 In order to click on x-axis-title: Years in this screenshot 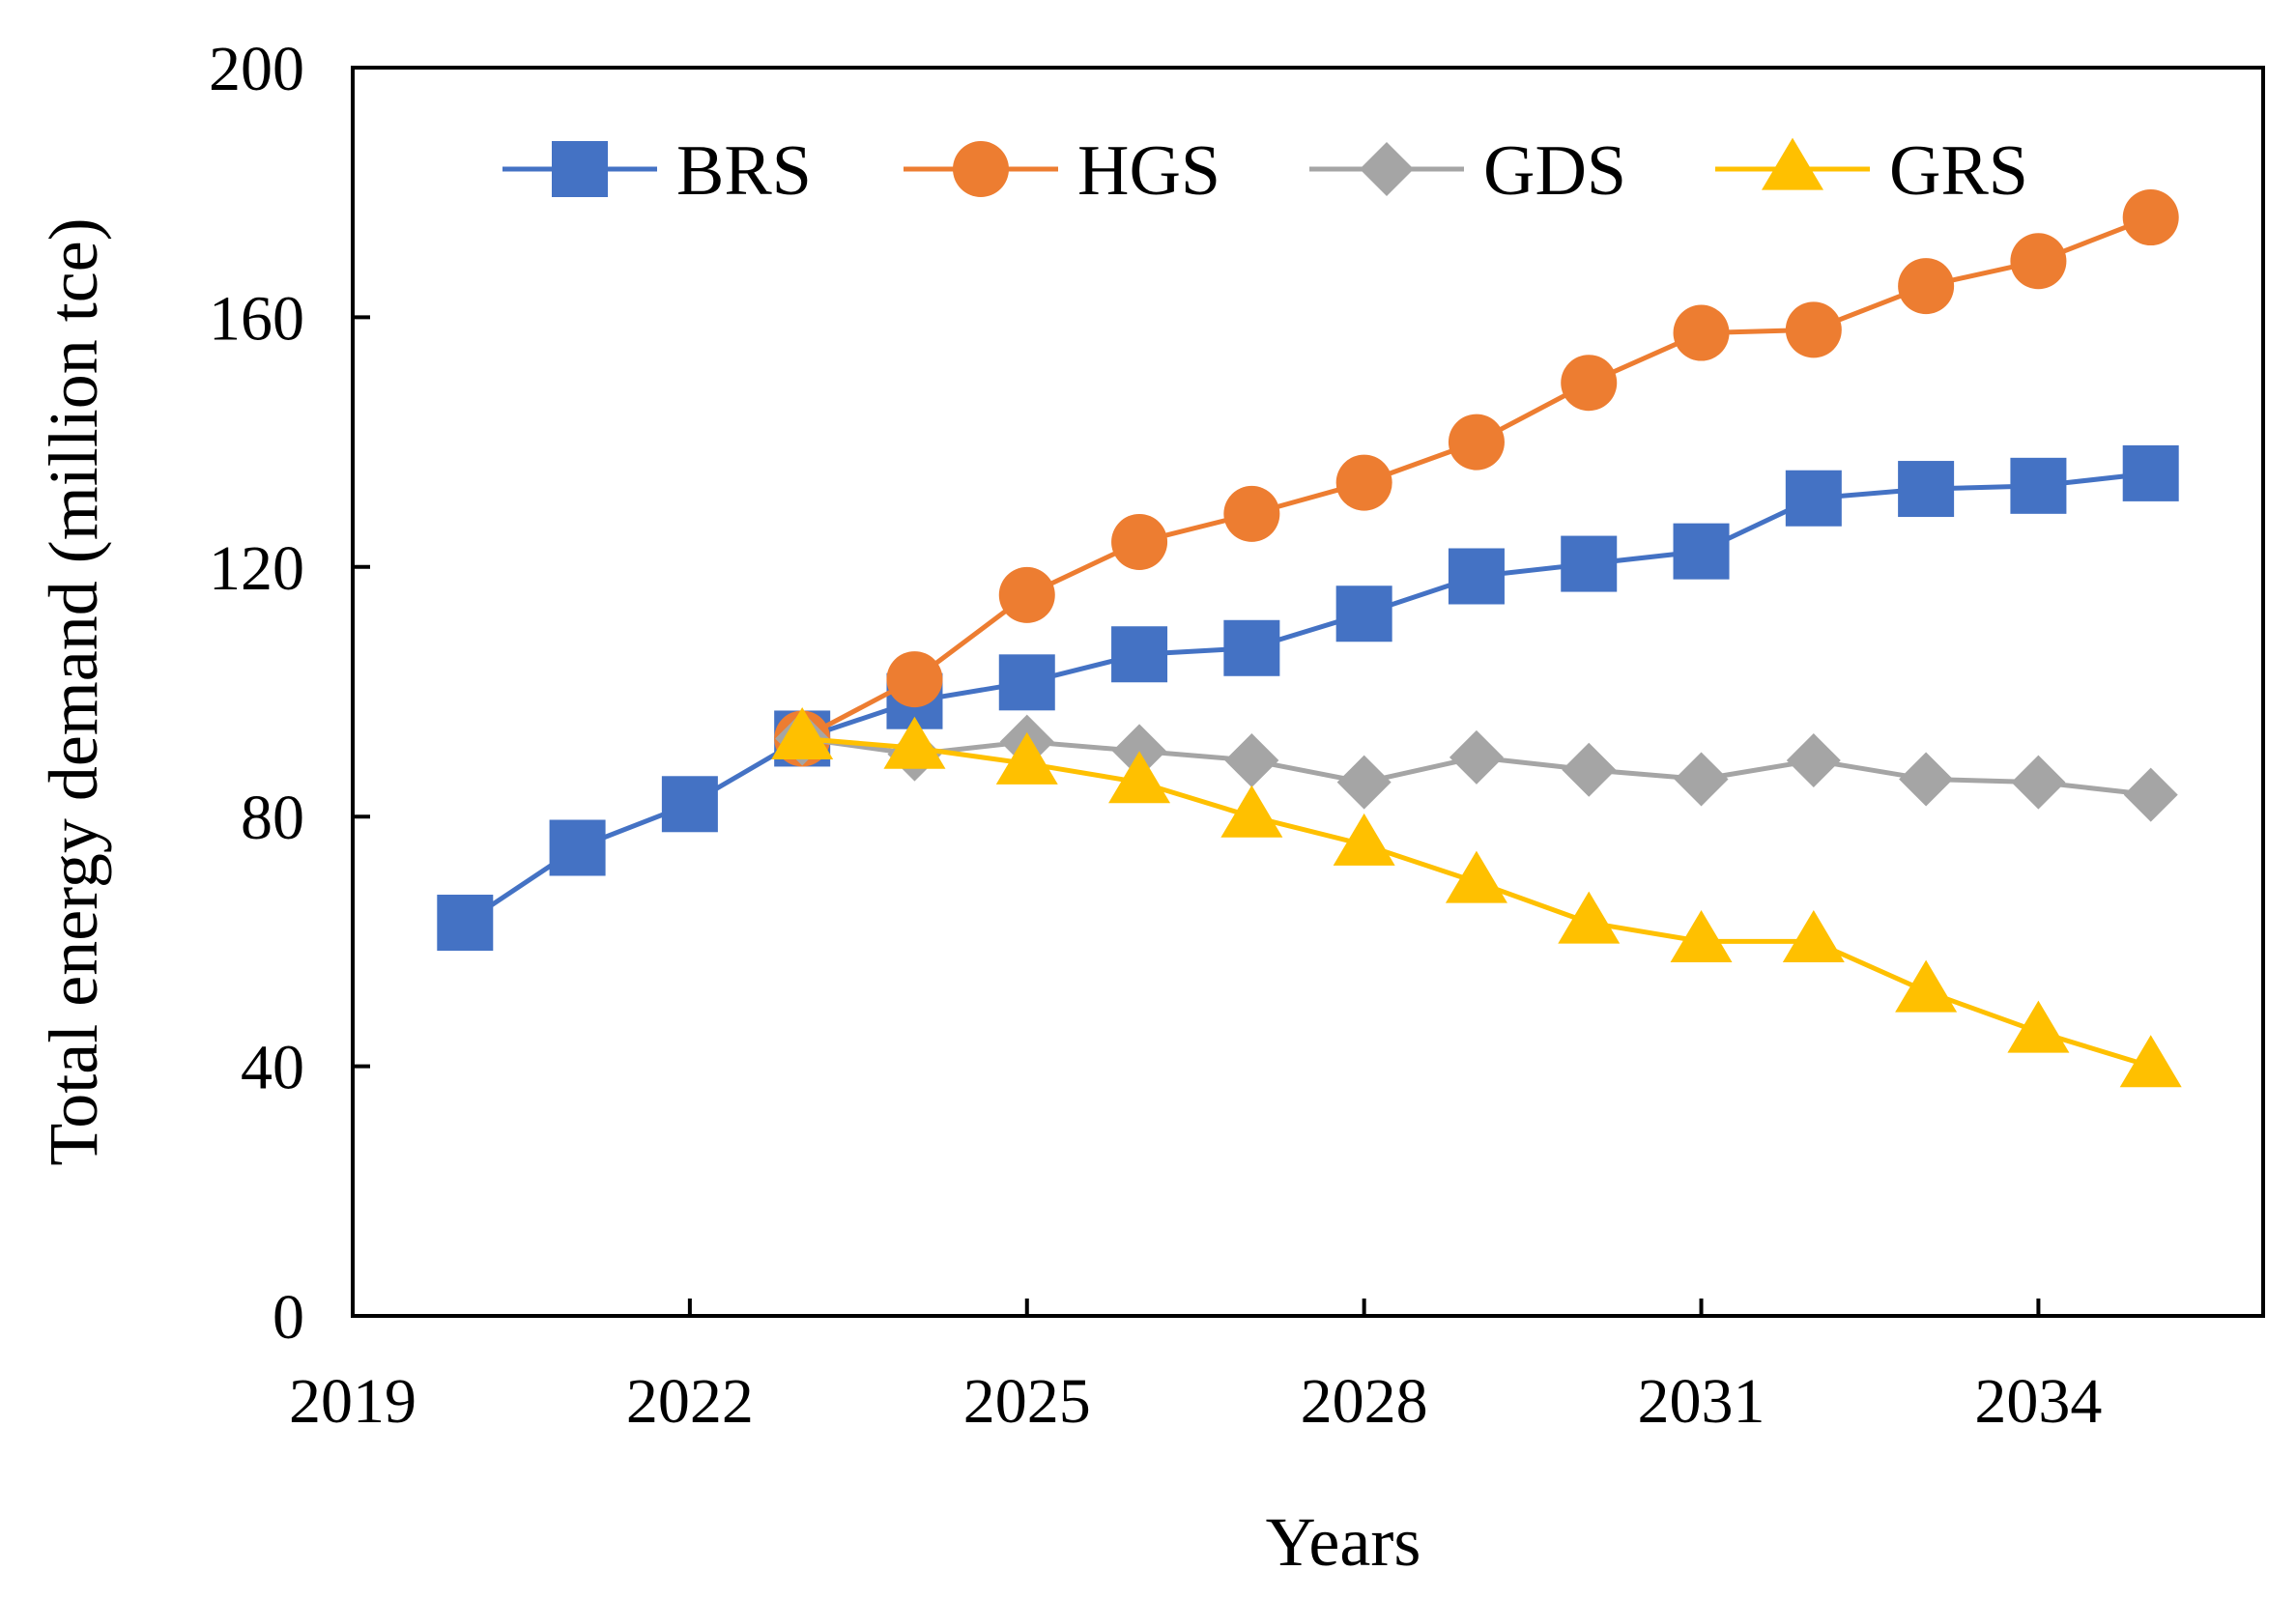, I will do `click(1343, 1542)`.